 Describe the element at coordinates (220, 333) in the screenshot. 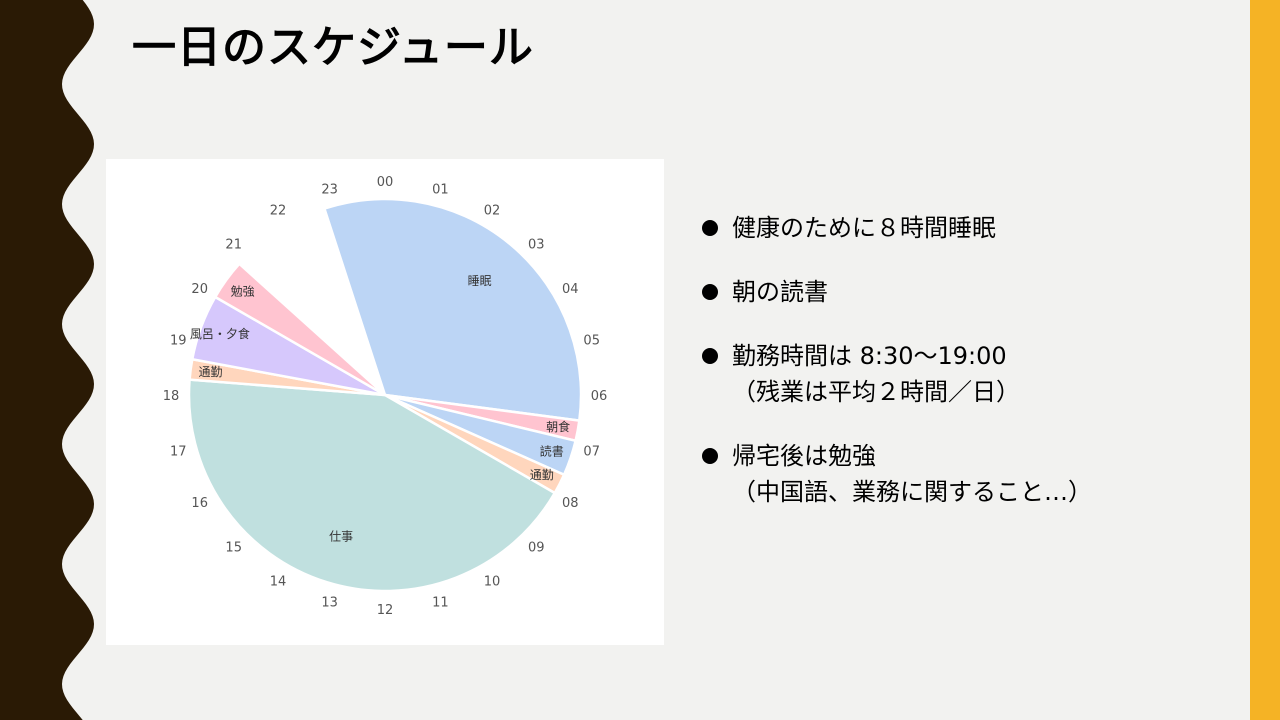

I see `pie-slice-label: 風呂・夕食` at that location.